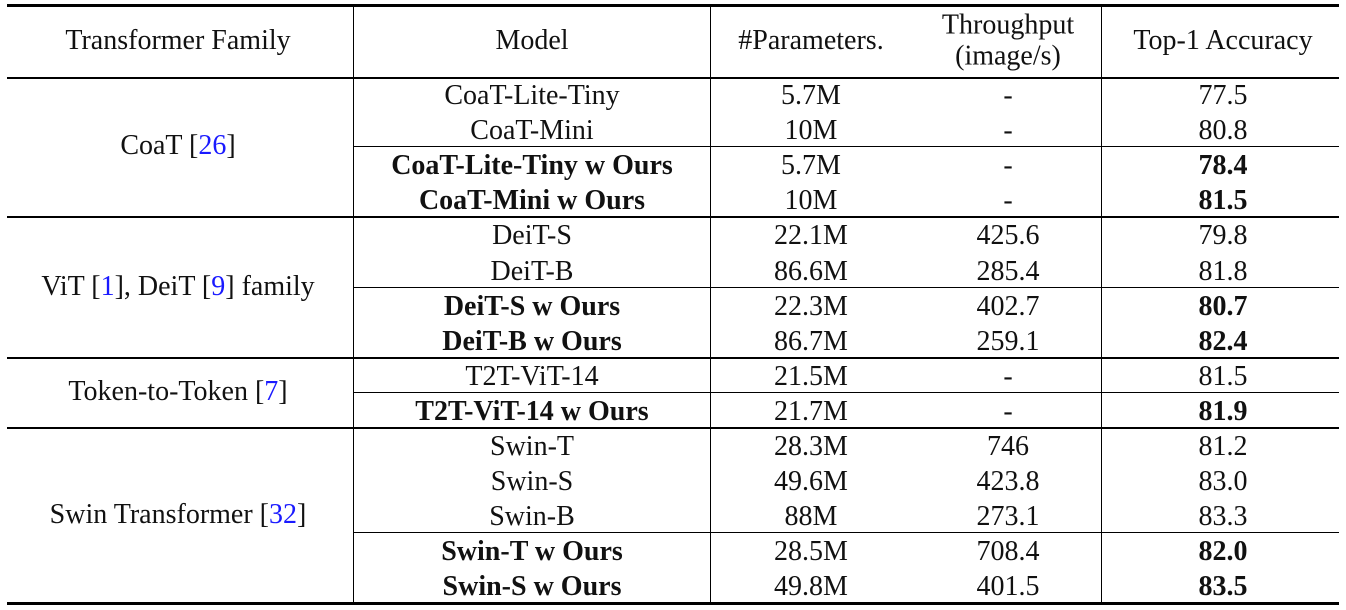 The image size is (1346, 610). I want to click on throughput-cell: 273.1, so click(1008, 517).